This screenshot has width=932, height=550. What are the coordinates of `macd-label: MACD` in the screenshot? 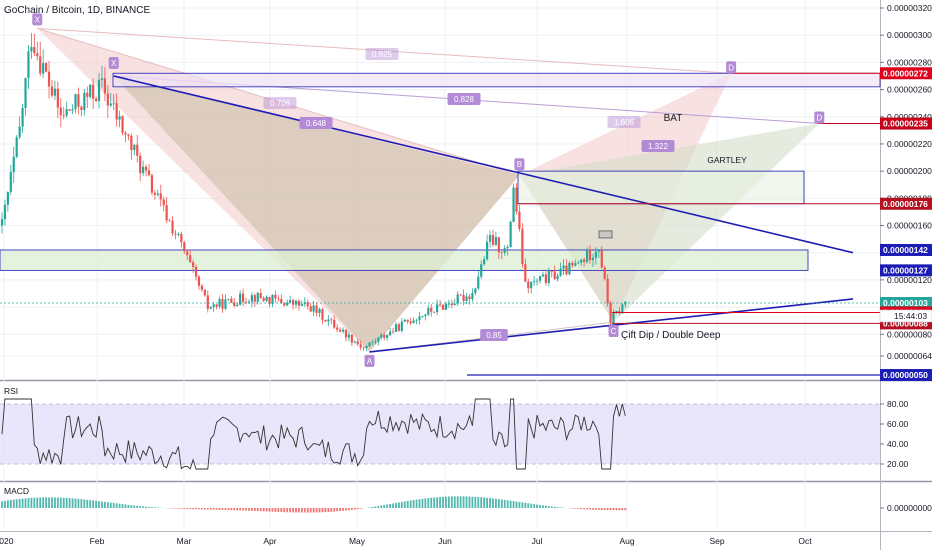 It's located at (16, 491).